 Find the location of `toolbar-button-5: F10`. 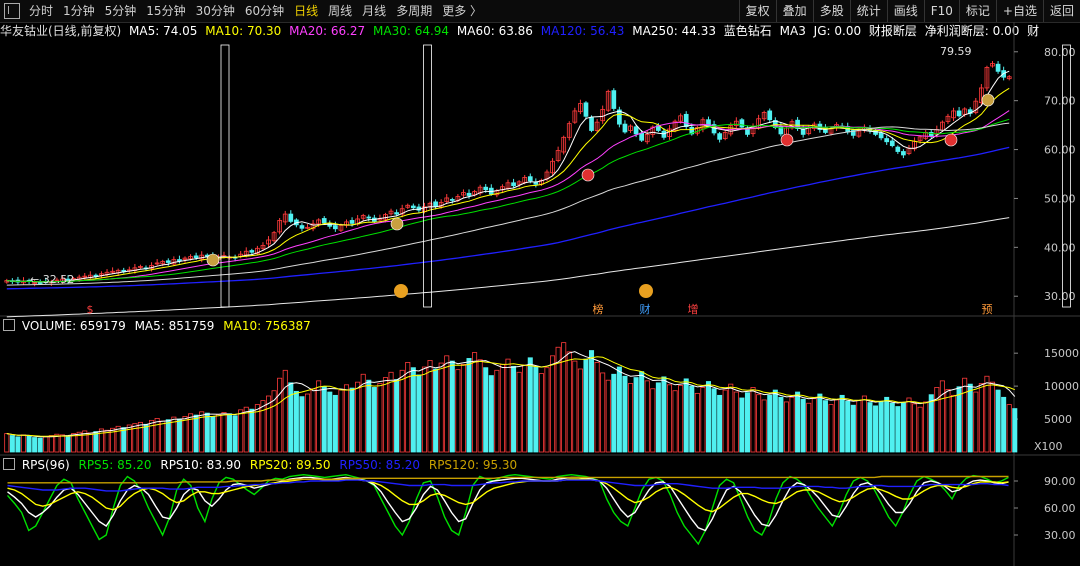

toolbar-button-5: F10 is located at coordinates (941, 11).